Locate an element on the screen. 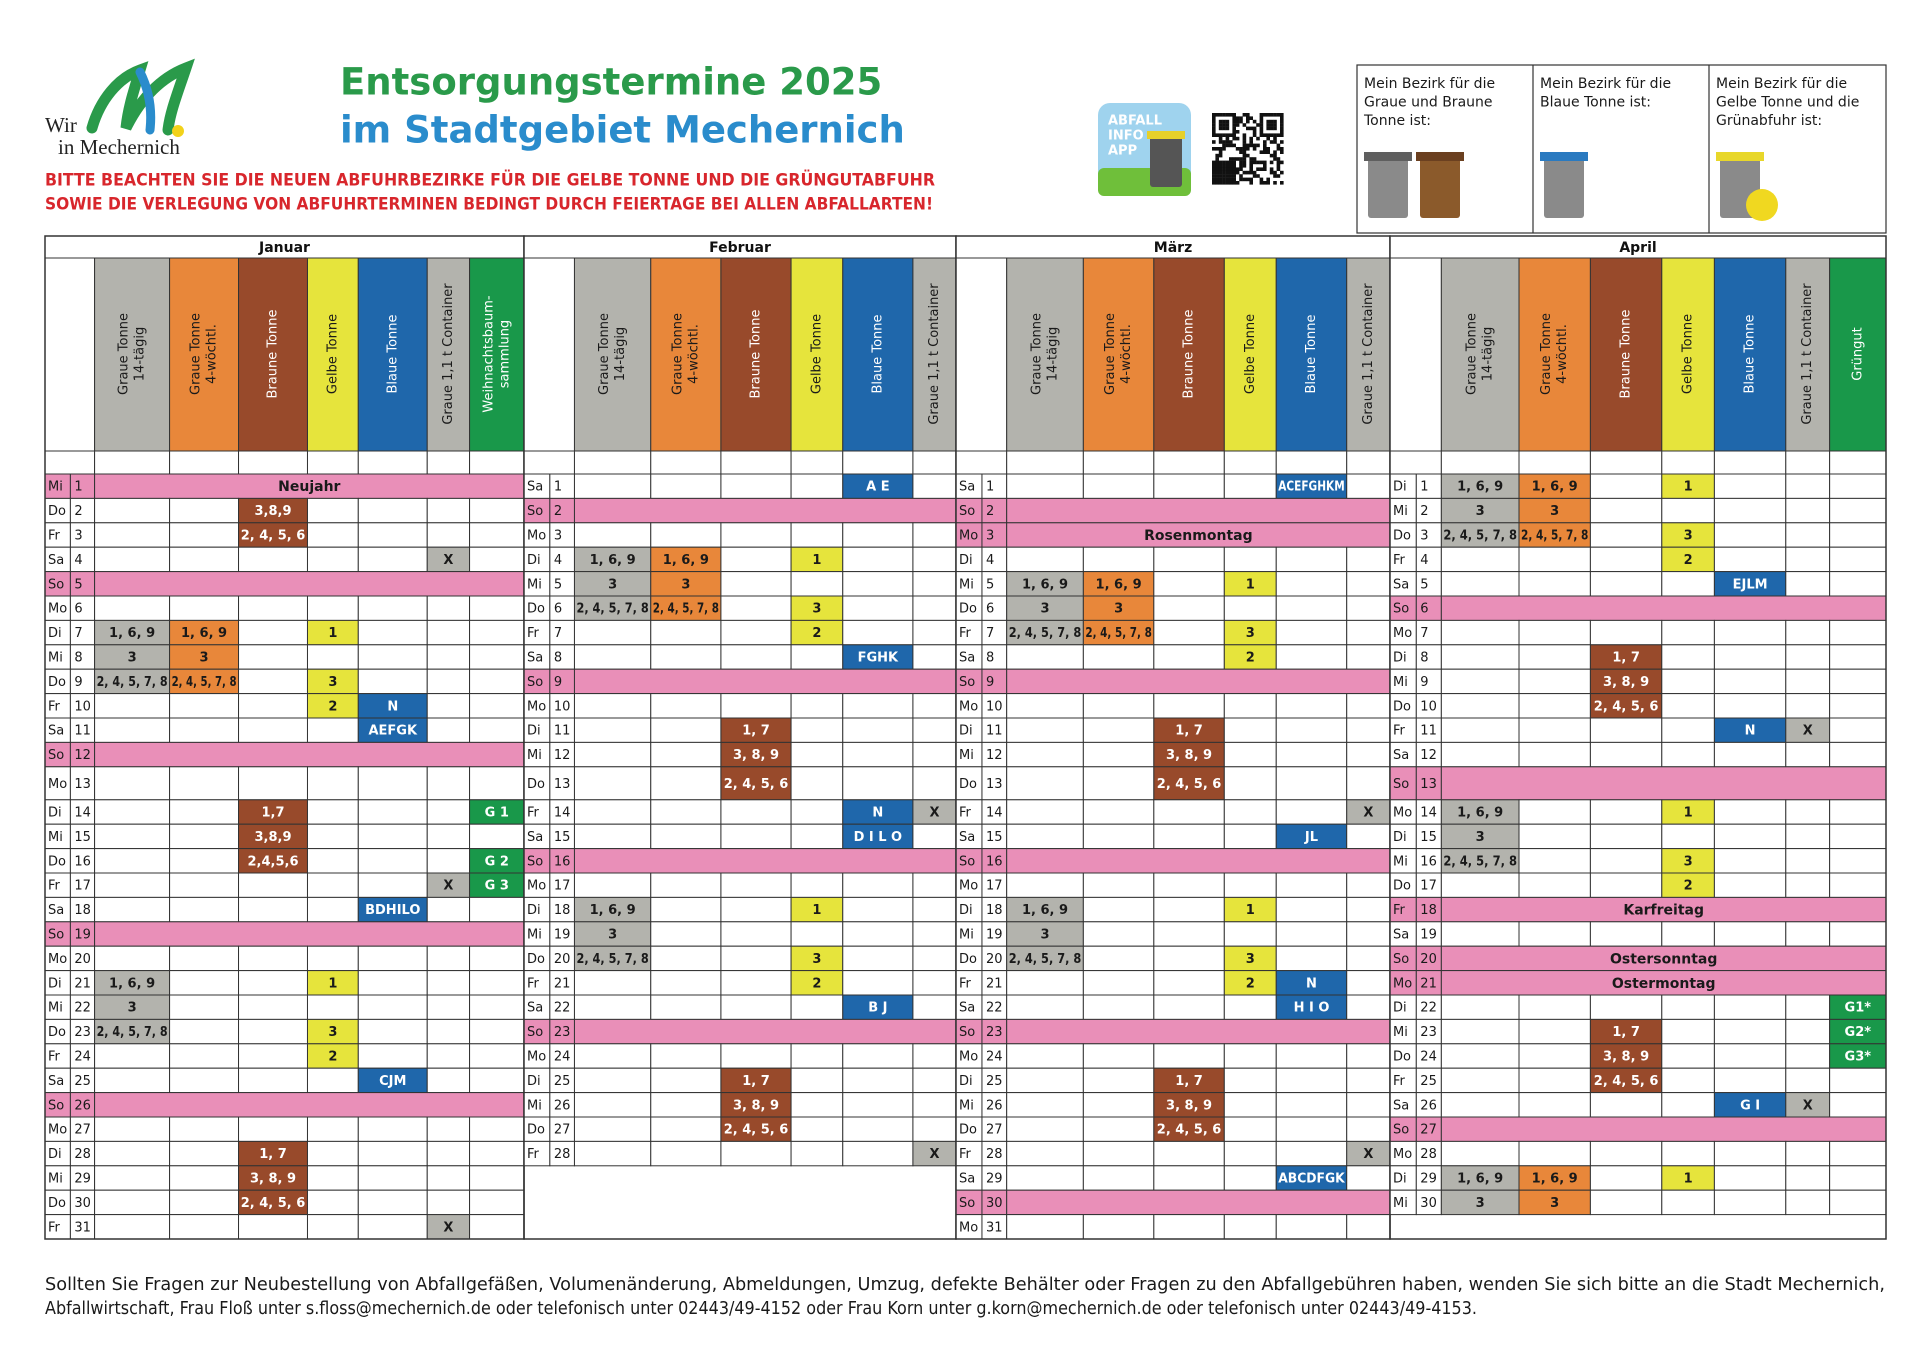  month-name: März is located at coordinates (1173, 248).